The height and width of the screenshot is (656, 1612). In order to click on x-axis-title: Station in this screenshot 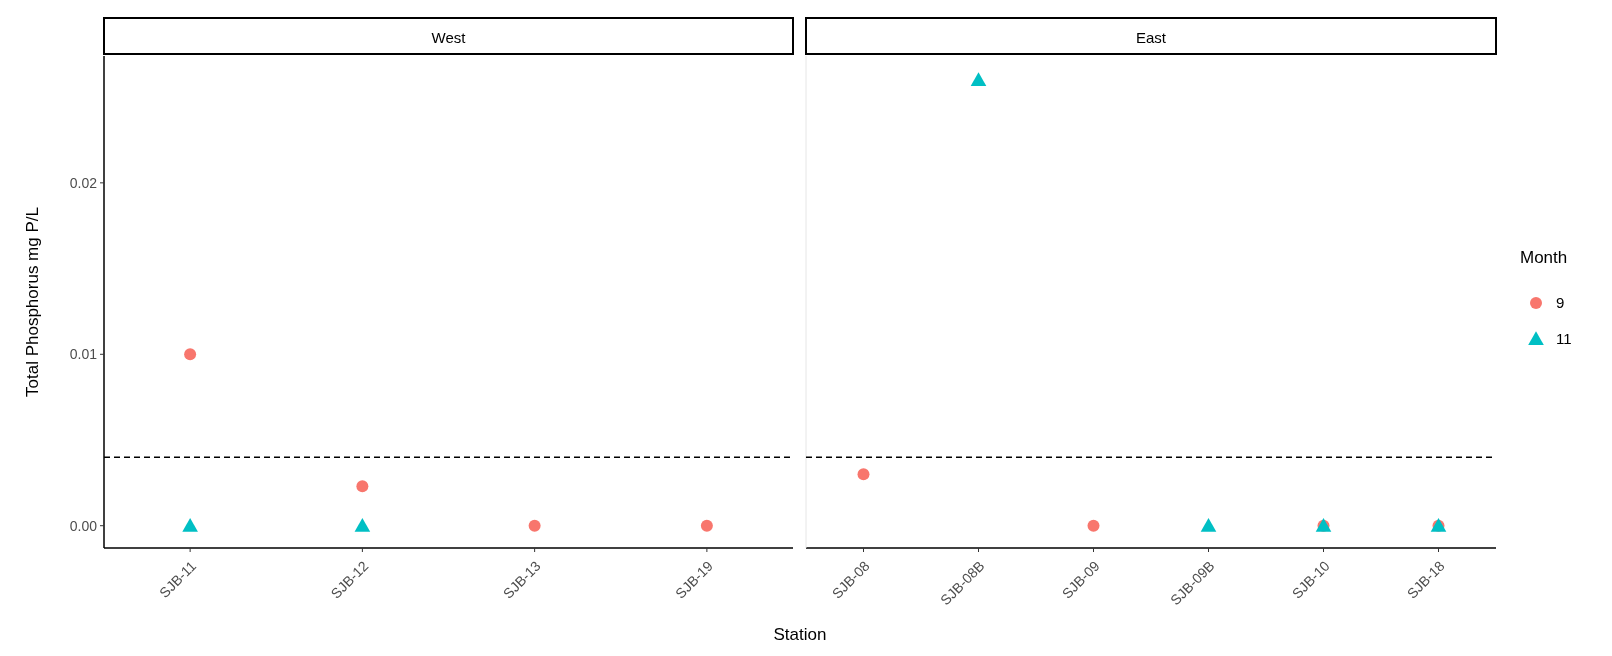, I will do `click(800, 634)`.